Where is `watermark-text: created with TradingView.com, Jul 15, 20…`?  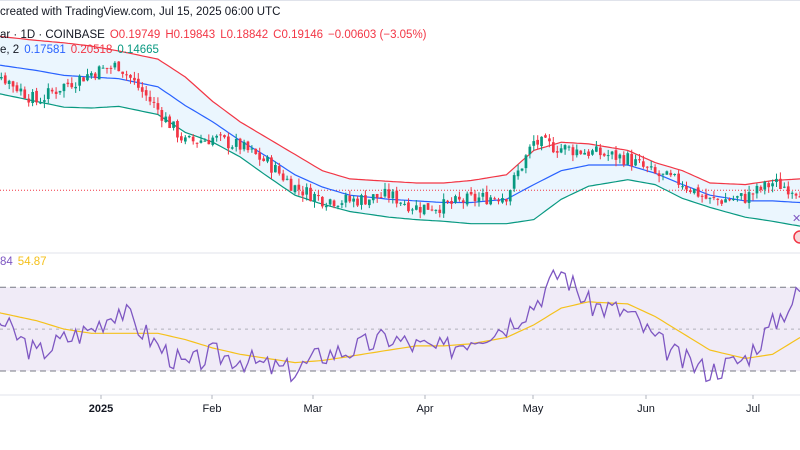
watermark-text: created with TradingView.com, Jul 15, 20… is located at coordinates (140, 12).